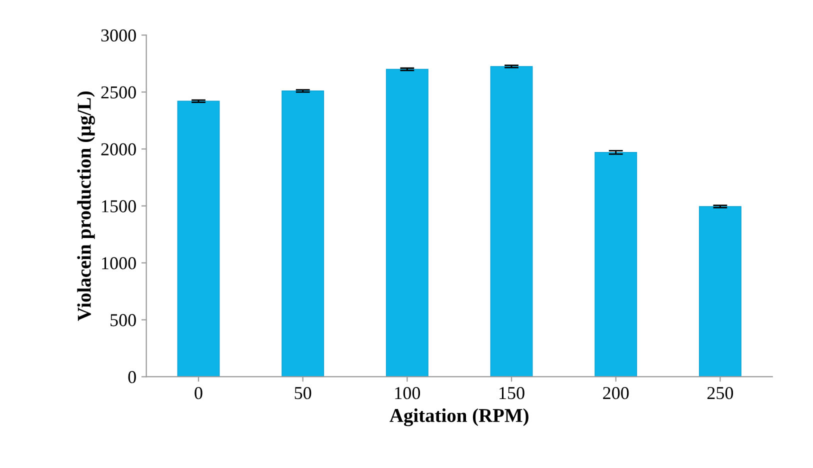  What do you see at coordinates (119, 206) in the screenshot?
I see `y-tick-label: 1500` at bounding box center [119, 206].